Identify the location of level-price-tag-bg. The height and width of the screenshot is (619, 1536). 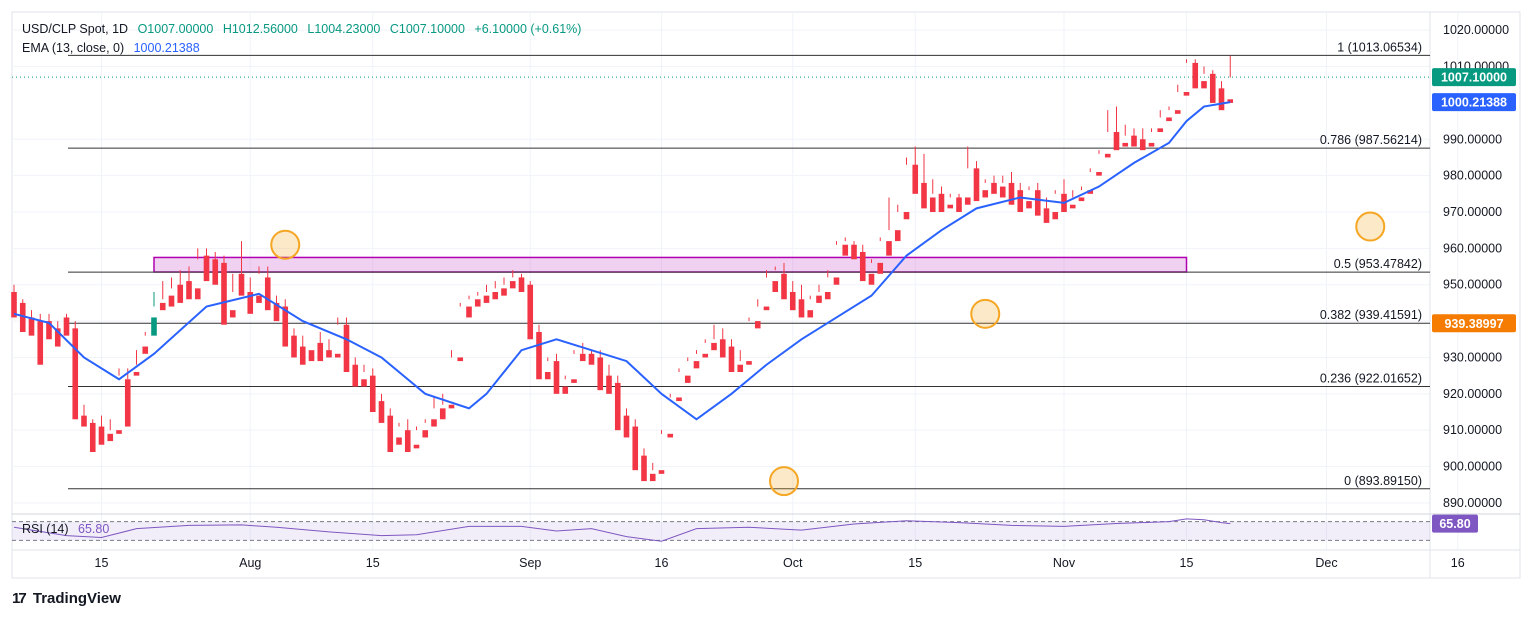
(1474, 323).